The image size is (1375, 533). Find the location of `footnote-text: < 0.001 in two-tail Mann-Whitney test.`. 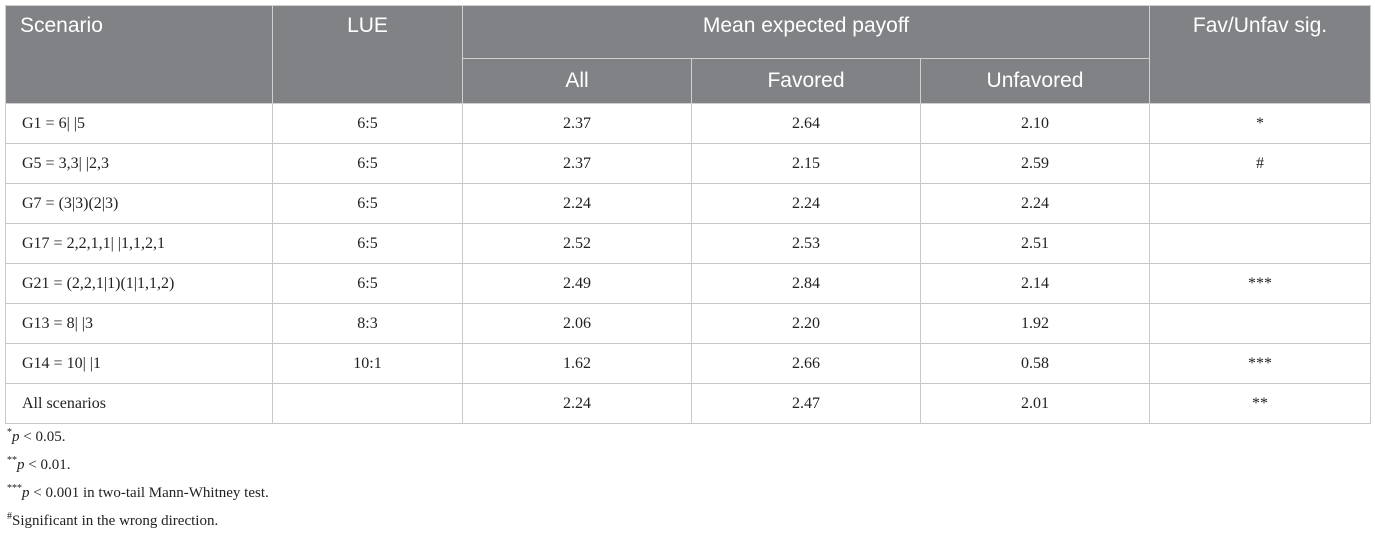

footnote-text: < 0.001 in two-tail Mann-Whitney test. is located at coordinates (149, 493).